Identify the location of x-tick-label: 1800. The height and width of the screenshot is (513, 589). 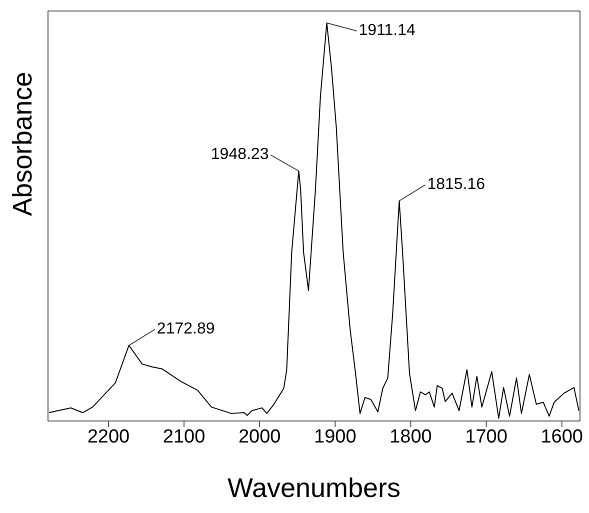
(411, 437).